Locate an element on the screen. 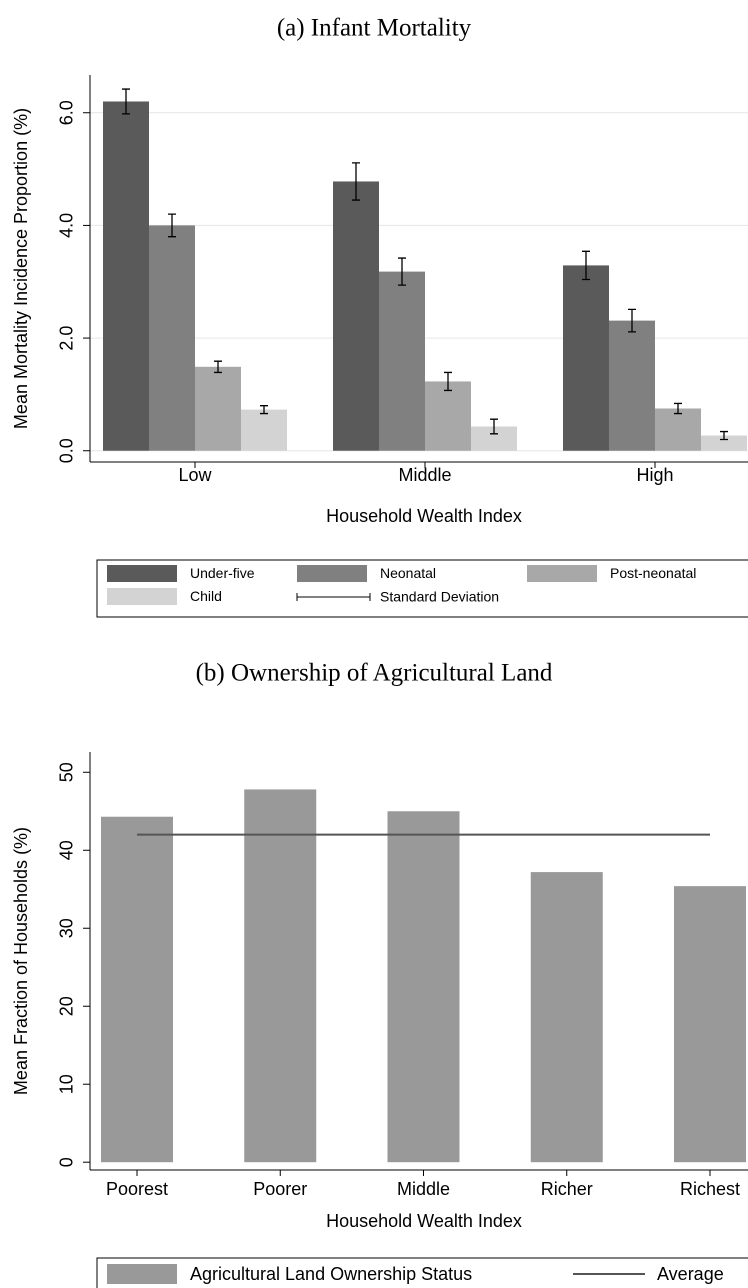  legend-label: Average is located at coordinates (690, 1274).